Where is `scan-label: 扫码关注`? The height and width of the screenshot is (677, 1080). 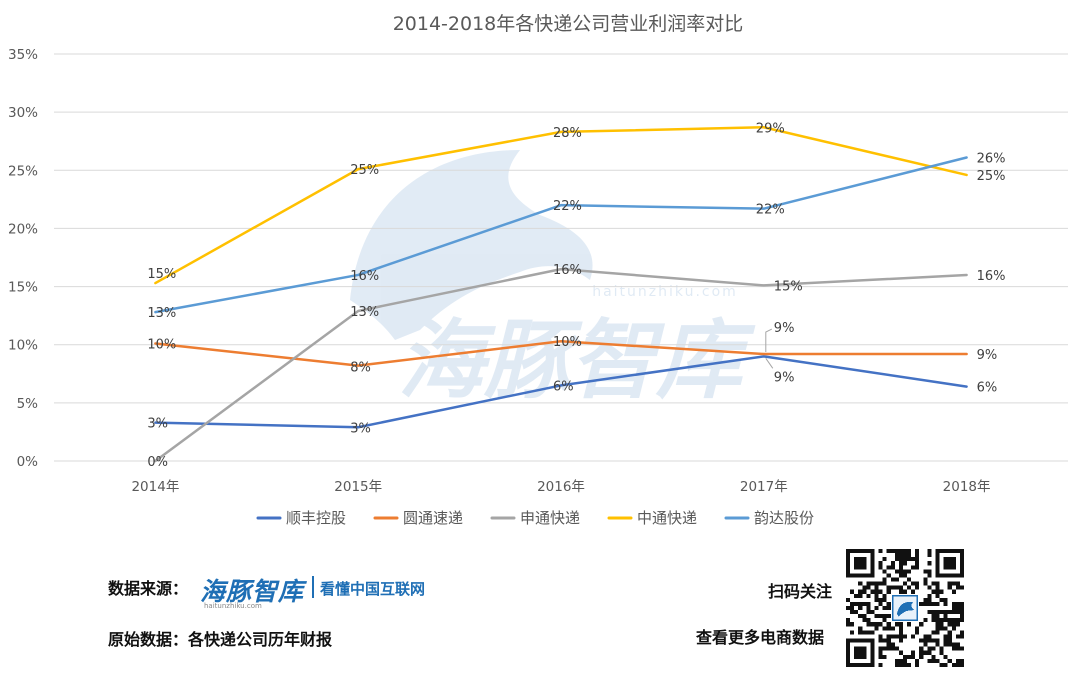
scan-label: 扫码关注 is located at coordinates (800, 591).